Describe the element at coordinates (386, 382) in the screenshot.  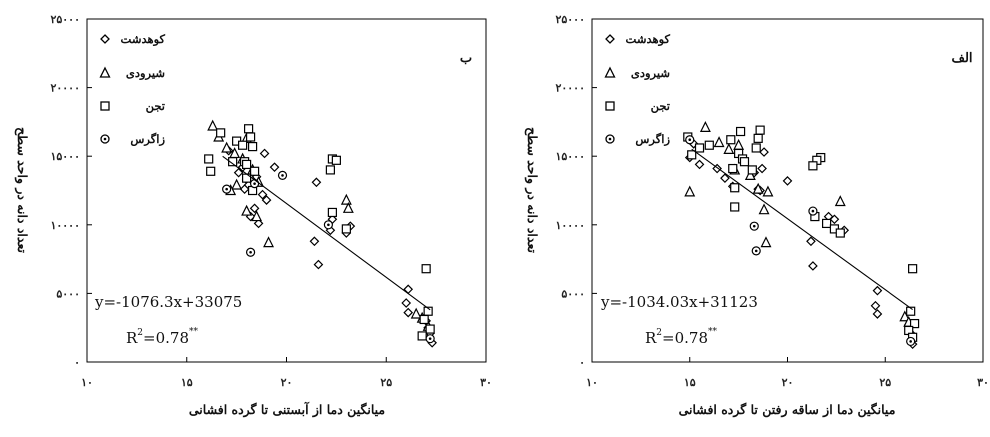
I see `x-tick-label: ۲۵` at that location.